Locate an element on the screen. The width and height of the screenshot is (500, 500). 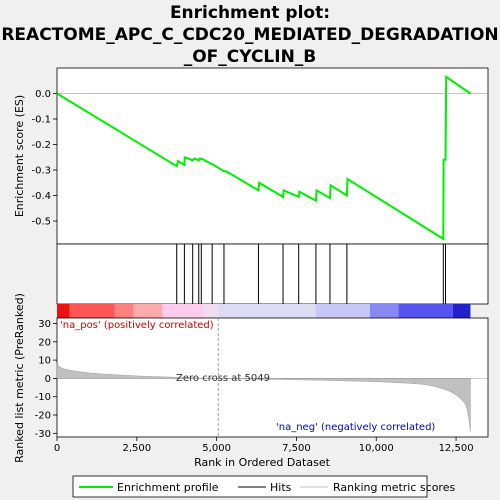
chart-title-line-3: _OF_CYCLIN_B is located at coordinates (250, 57).